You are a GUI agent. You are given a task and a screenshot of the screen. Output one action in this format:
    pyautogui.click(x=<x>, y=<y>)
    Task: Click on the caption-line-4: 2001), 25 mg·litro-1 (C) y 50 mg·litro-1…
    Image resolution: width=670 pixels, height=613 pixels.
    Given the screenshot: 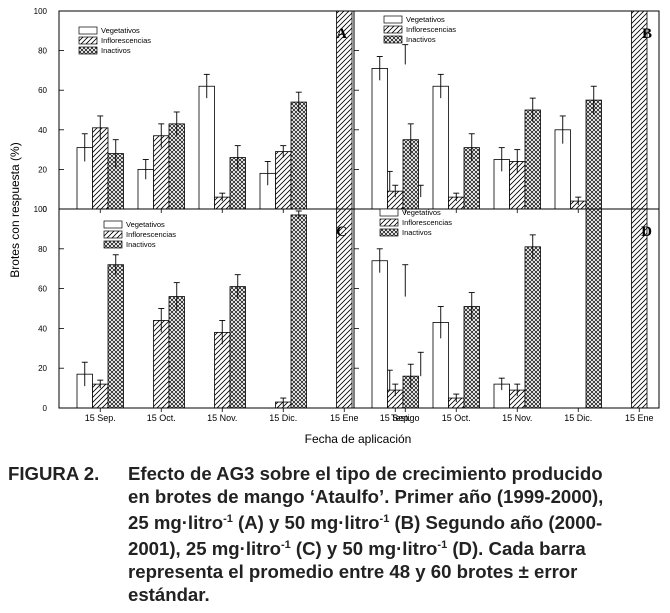 What is the action you would take?
    pyautogui.click(x=357, y=549)
    